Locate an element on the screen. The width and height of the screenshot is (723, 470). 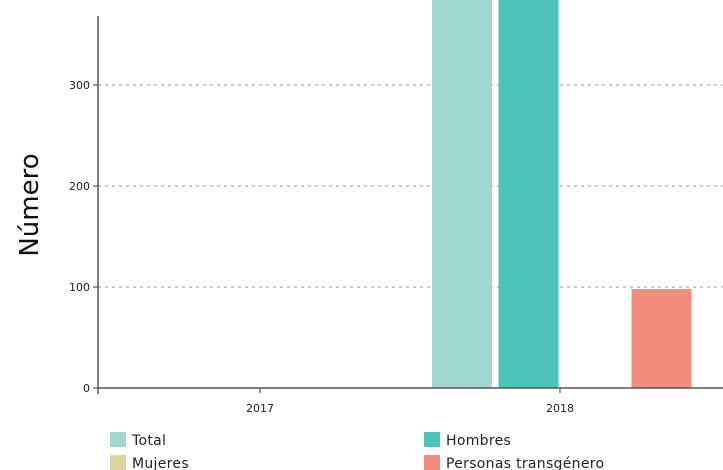
bar-personas-transgénero-2018 is located at coordinates (661, 338).